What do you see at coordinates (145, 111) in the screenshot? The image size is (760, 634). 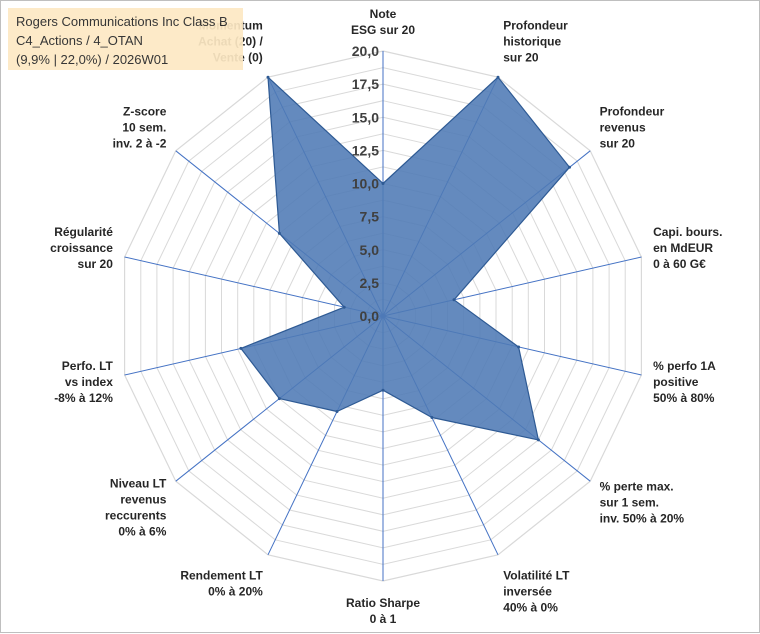 I see `axis-label-line: Z-score` at bounding box center [145, 111].